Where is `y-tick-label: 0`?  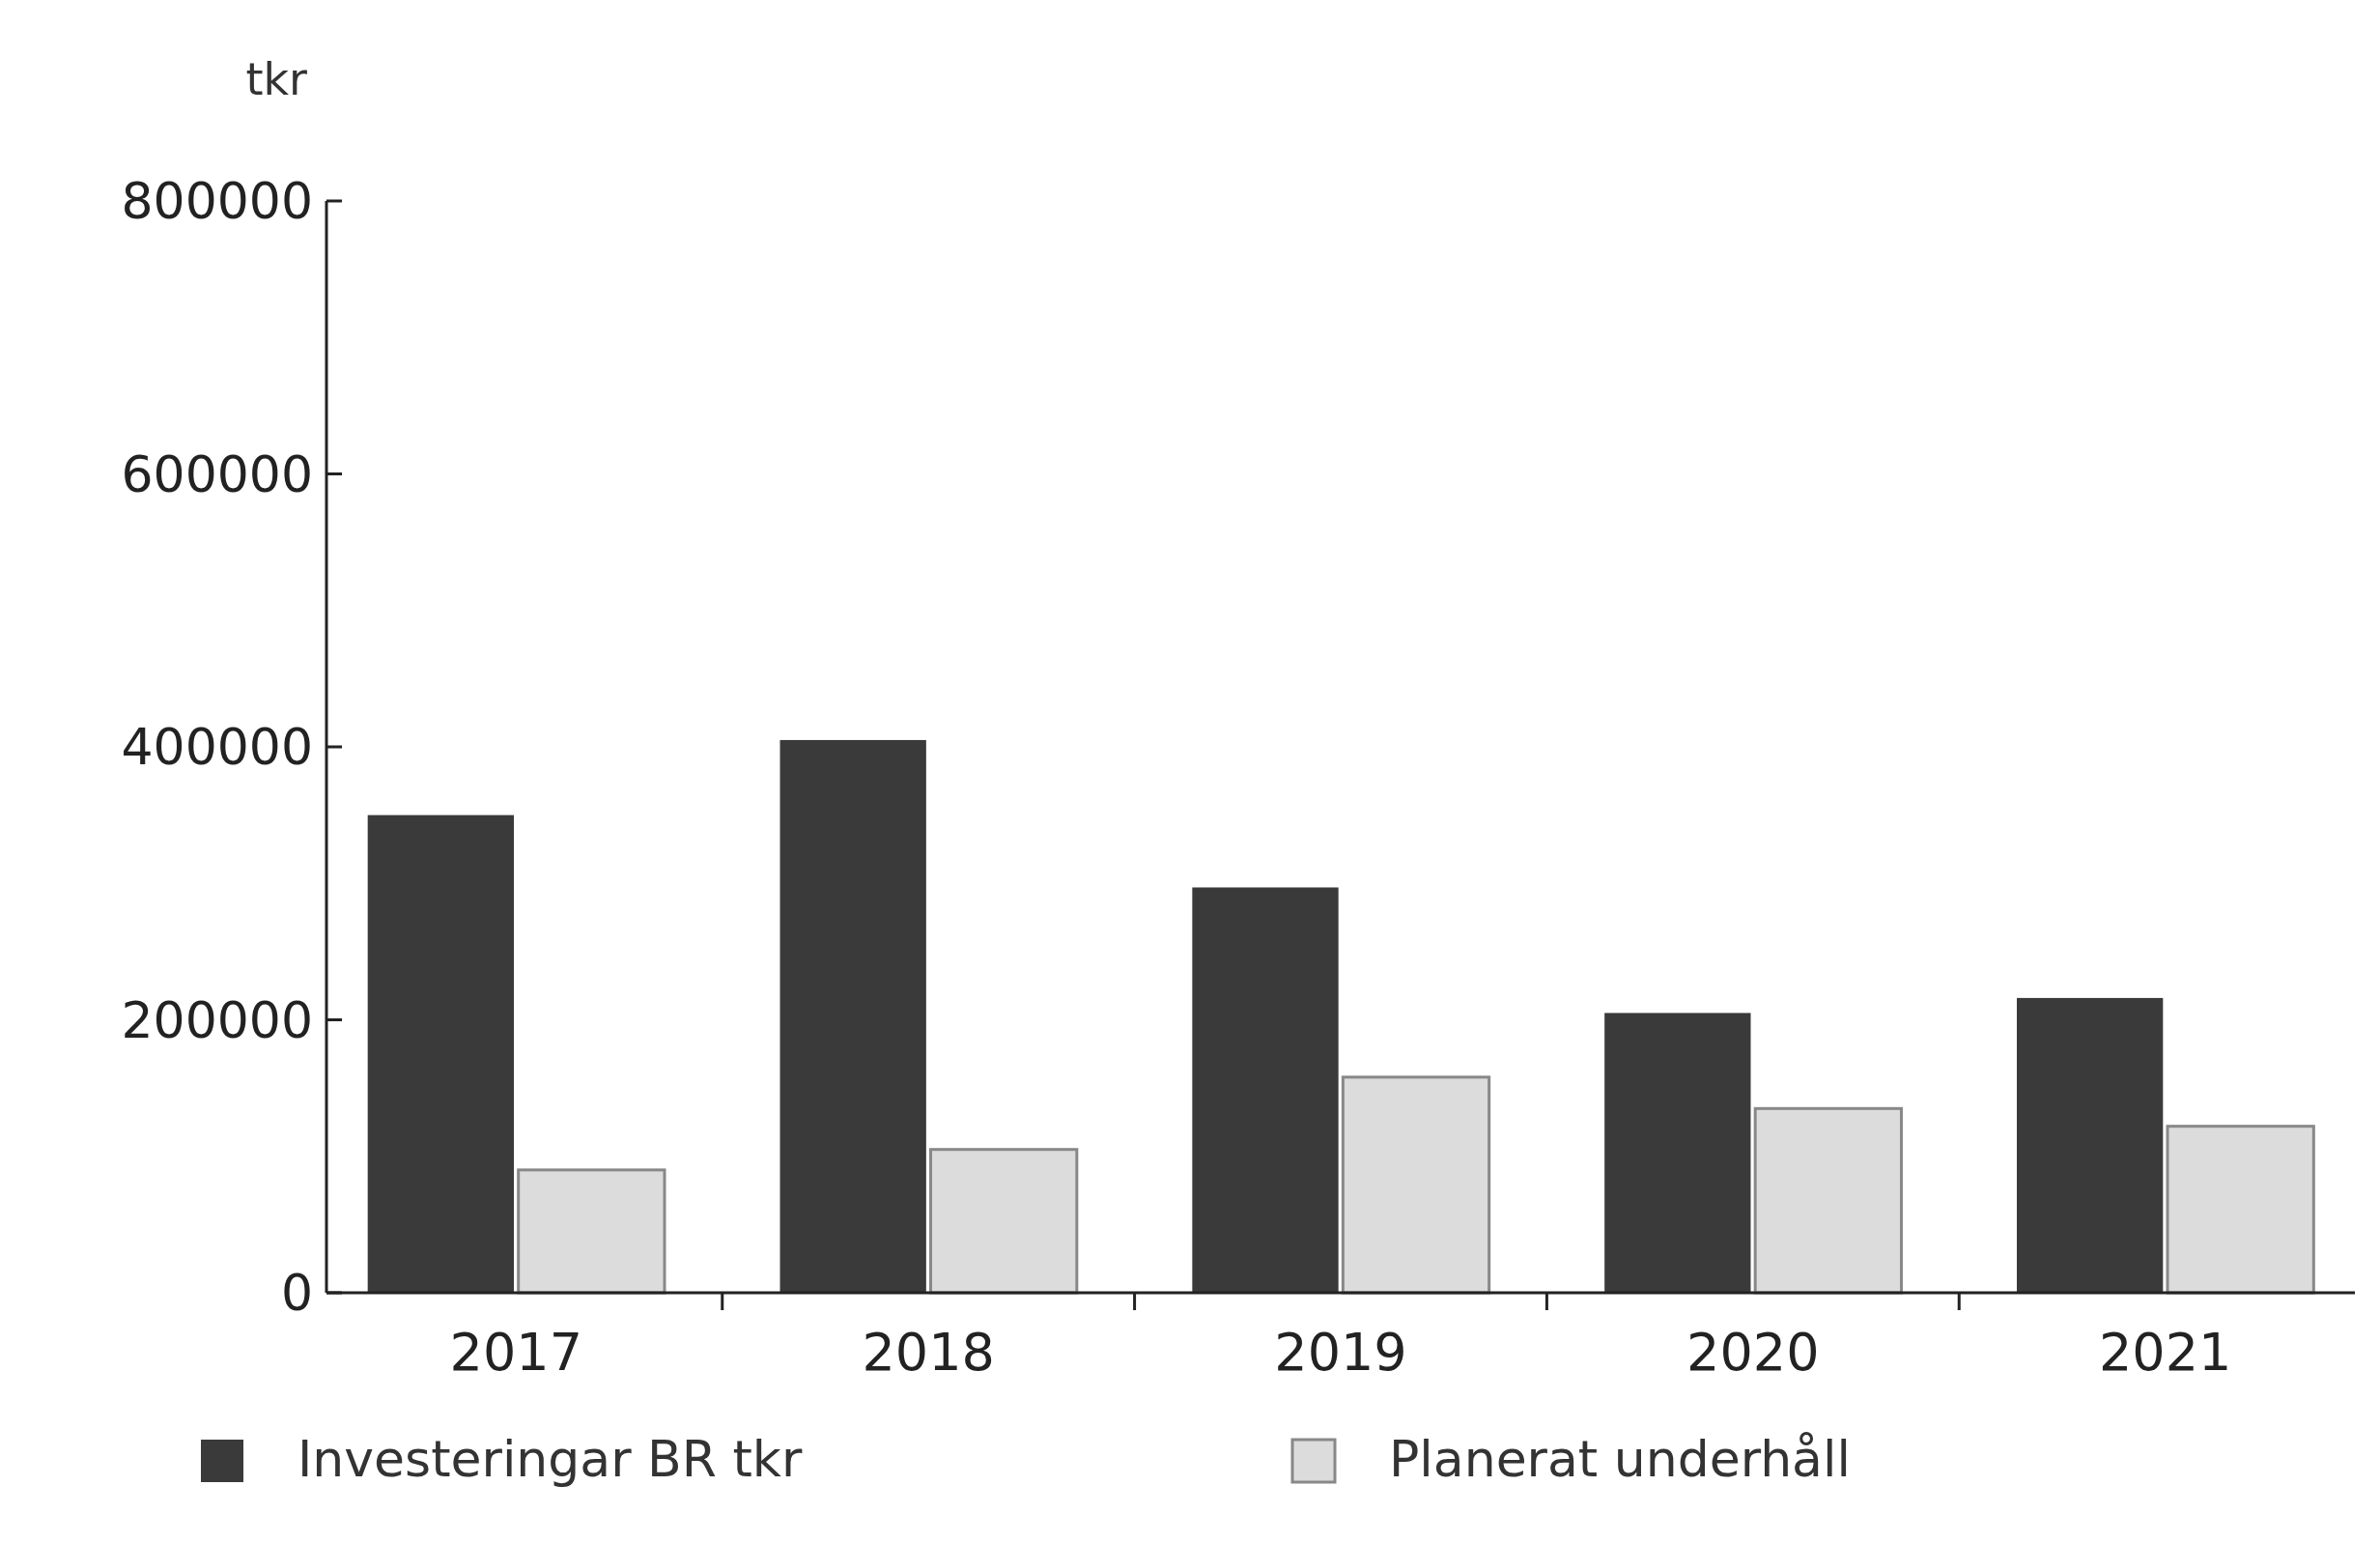
y-tick-label: 0 is located at coordinates (297, 1293).